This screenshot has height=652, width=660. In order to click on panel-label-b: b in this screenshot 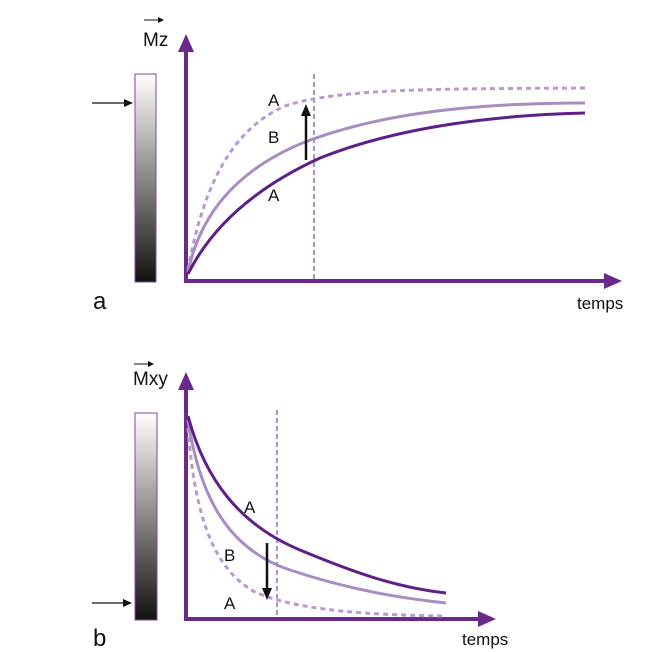, I will do `click(99, 638)`.